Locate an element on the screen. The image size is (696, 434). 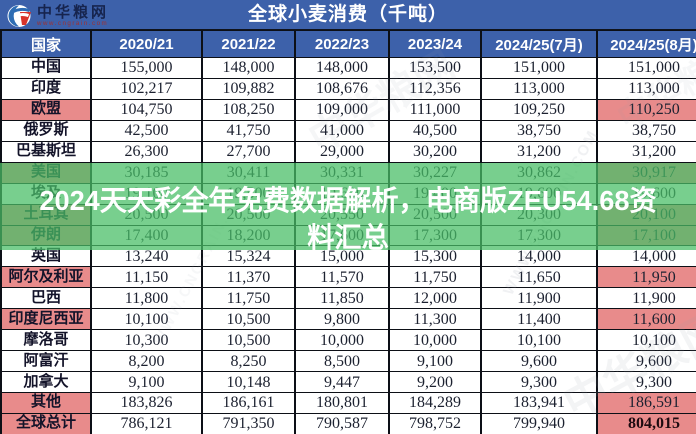
site-logo: 中华粮网 www.cngrain.com is located at coordinates (59, 15).